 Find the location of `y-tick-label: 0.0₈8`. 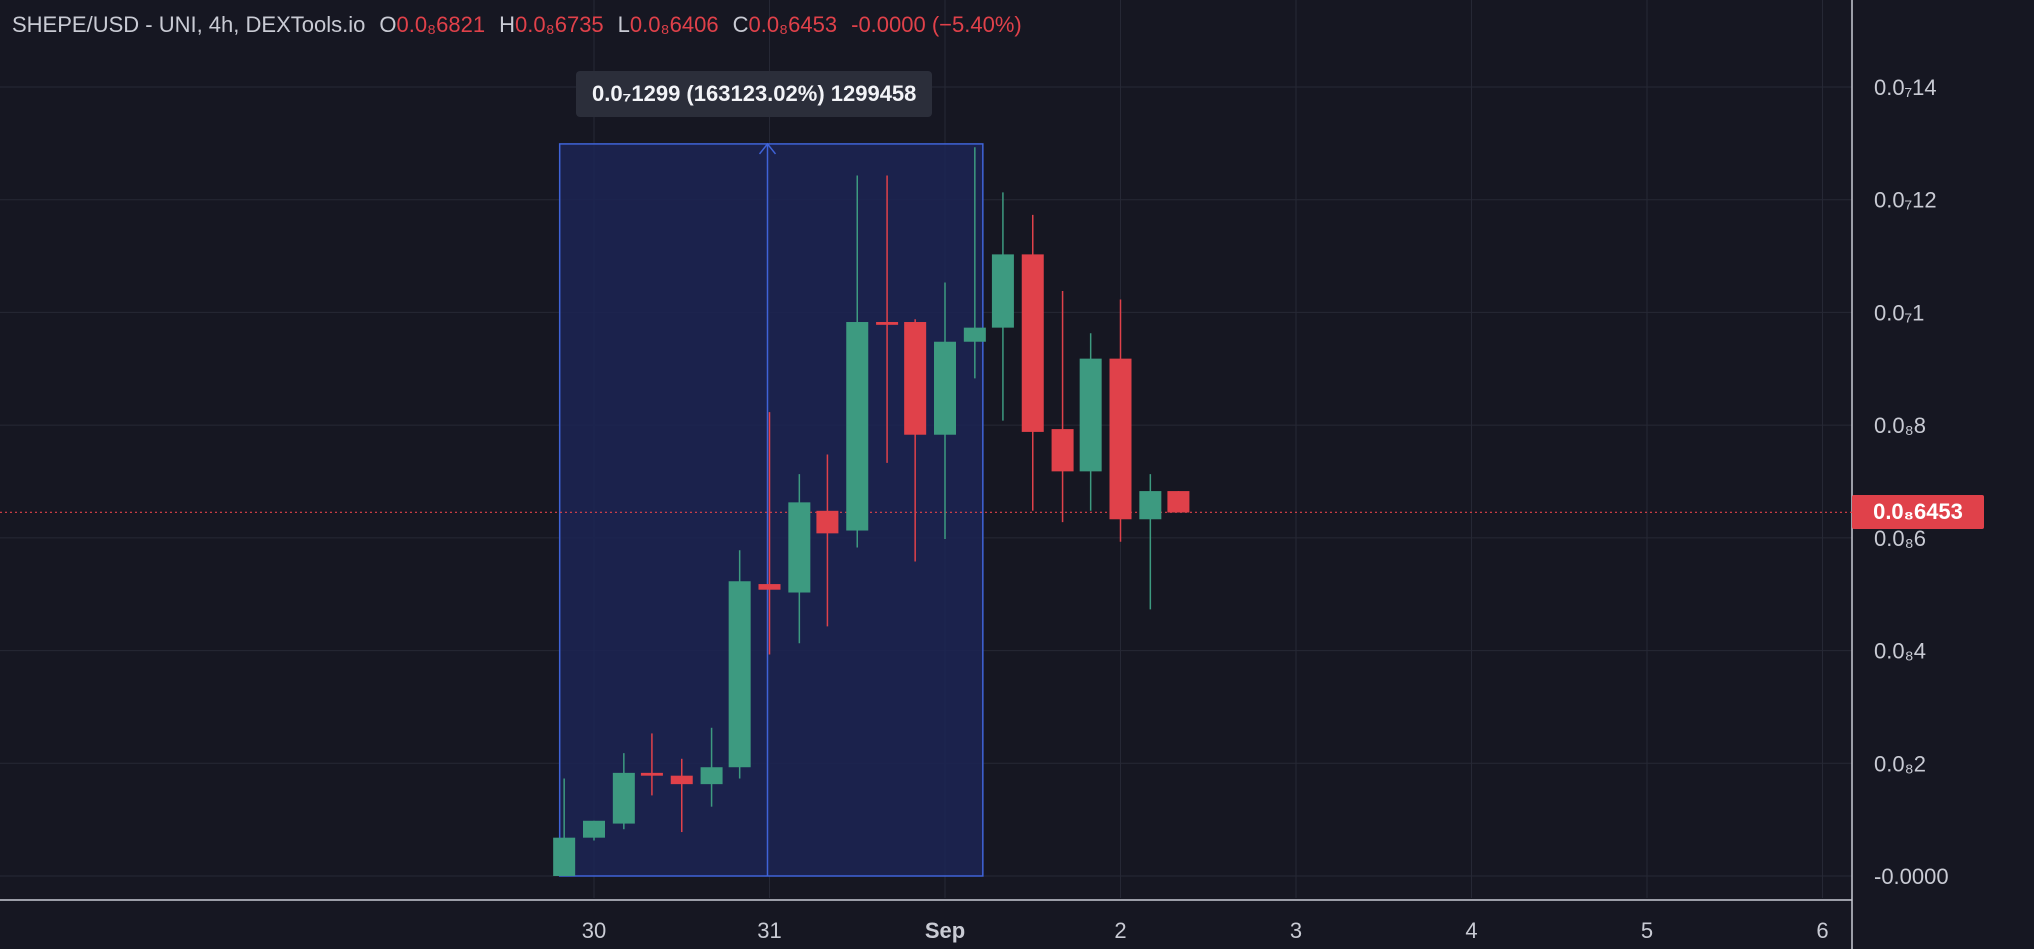

y-tick-label: 0.0₈8 is located at coordinates (1900, 425).